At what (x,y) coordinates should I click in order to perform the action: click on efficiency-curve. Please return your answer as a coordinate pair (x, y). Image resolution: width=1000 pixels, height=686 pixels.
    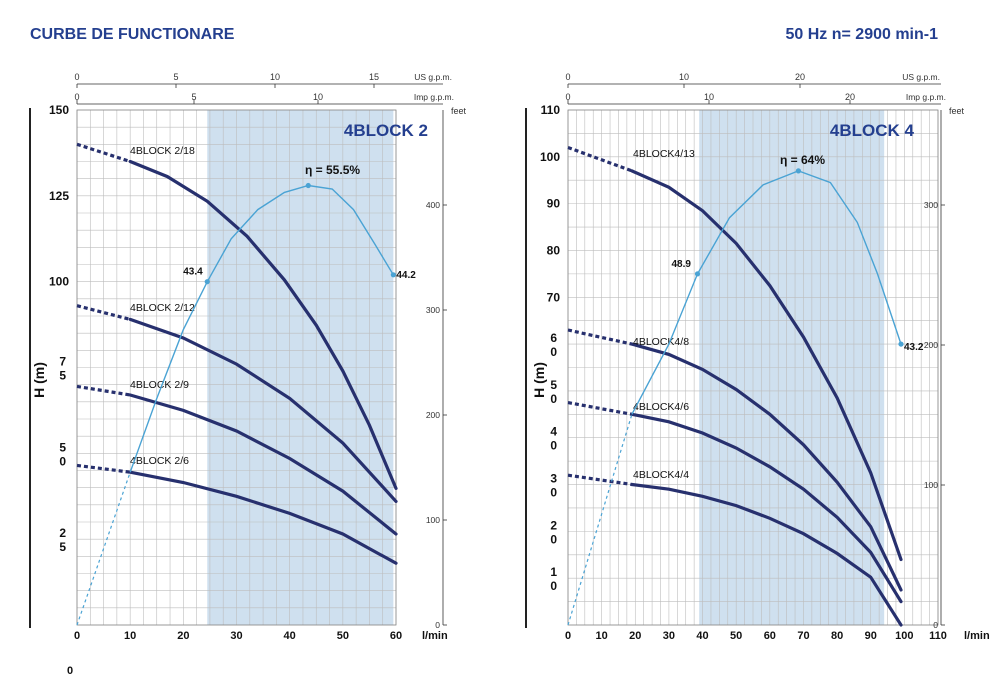
    Looking at the image, I should click on (766, 292).